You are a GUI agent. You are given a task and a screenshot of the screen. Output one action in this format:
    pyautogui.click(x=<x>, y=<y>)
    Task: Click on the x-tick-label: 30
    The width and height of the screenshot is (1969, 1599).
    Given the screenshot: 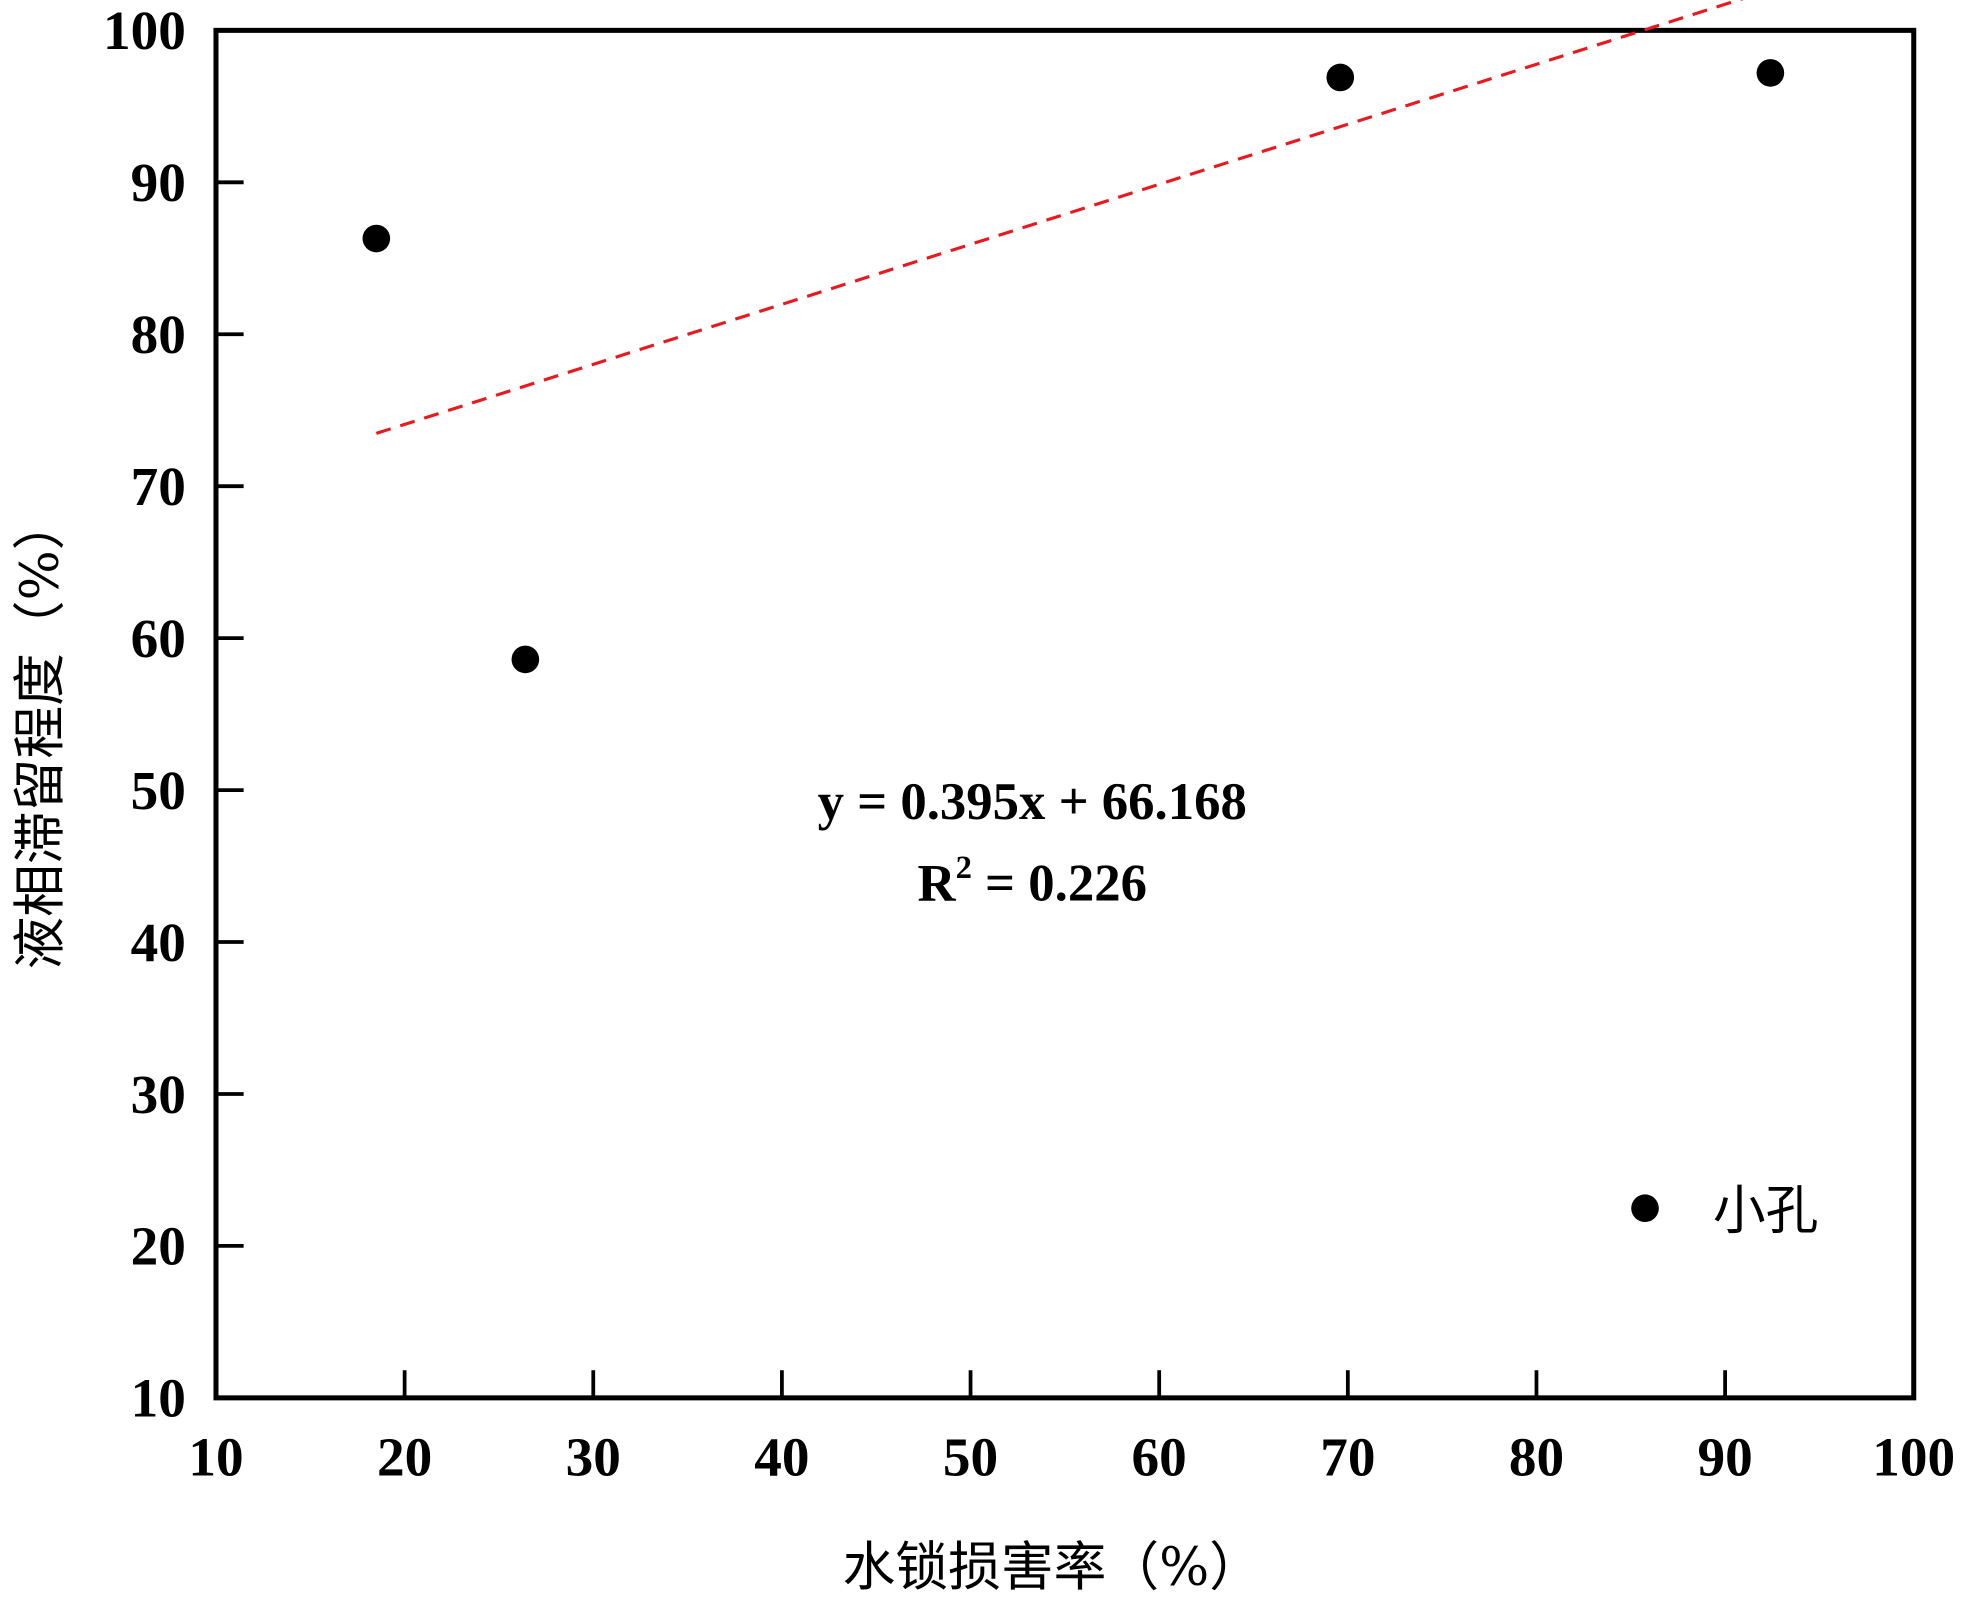 What is the action you would take?
    pyautogui.click(x=593, y=1457)
    